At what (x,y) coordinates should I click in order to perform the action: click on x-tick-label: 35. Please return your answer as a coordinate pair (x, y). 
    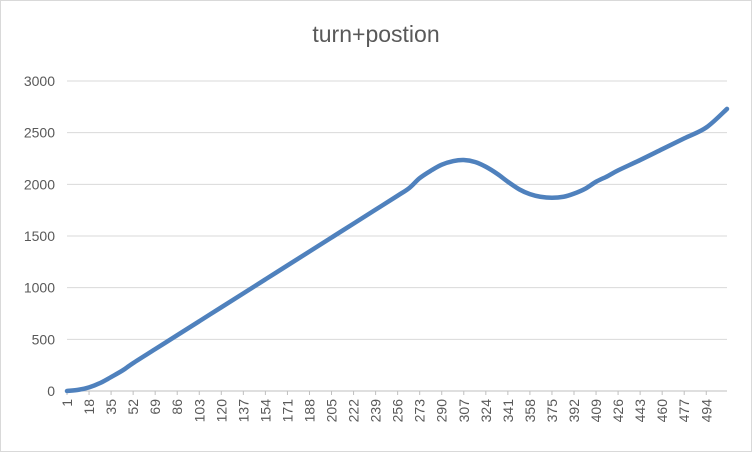
    Looking at the image, I should click on (111, 407).